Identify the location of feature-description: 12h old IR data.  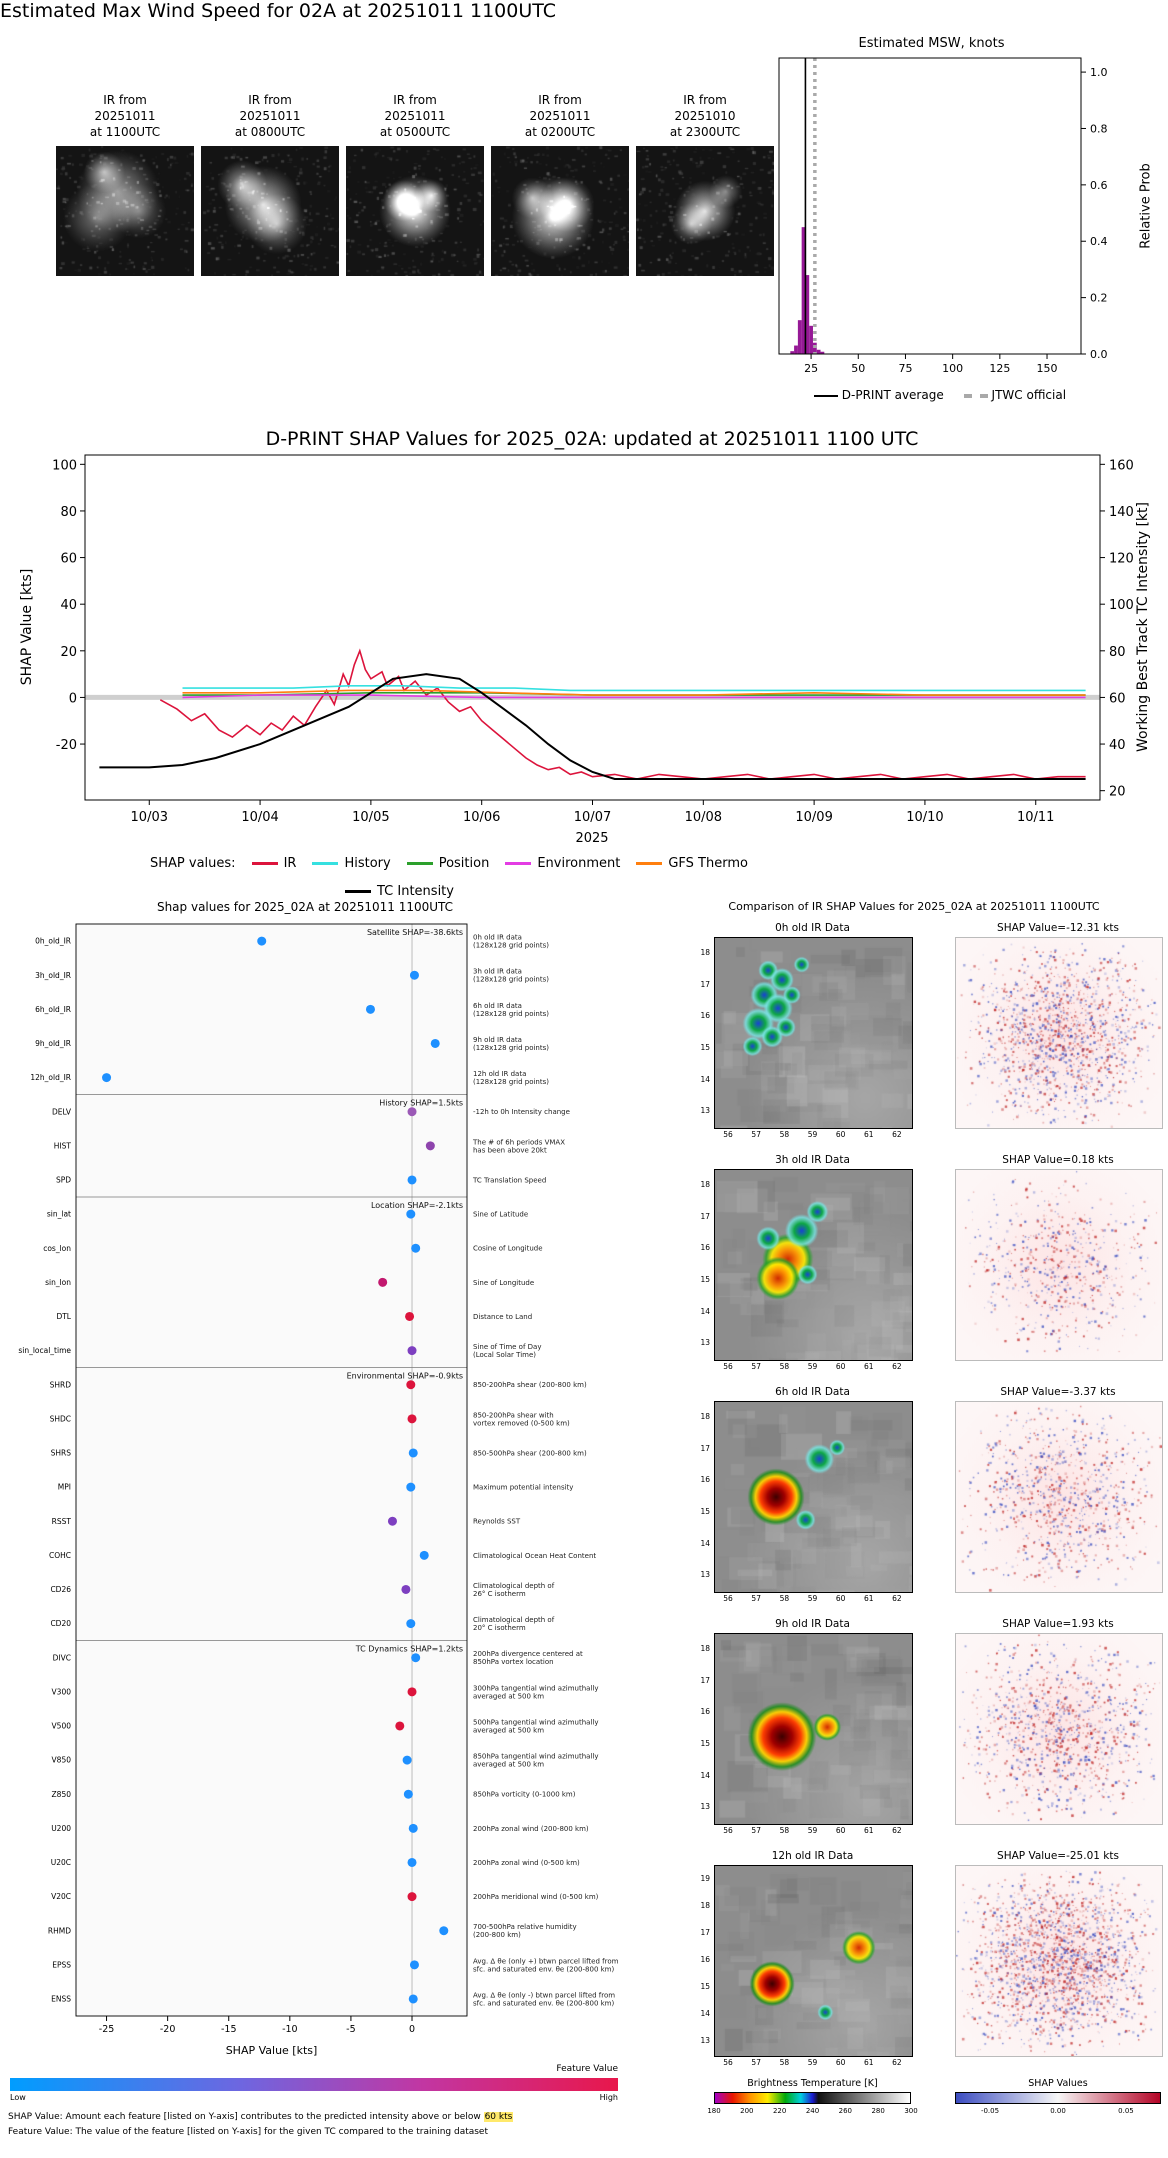
(499, 1074).